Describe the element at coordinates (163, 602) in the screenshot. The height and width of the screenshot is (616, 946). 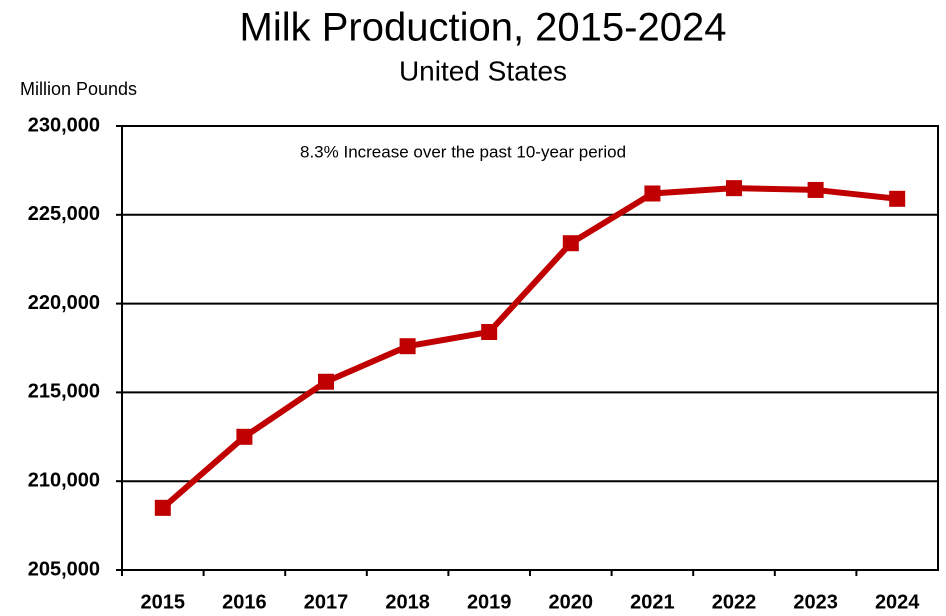
I see `x-tick-label: 2015` at that location.